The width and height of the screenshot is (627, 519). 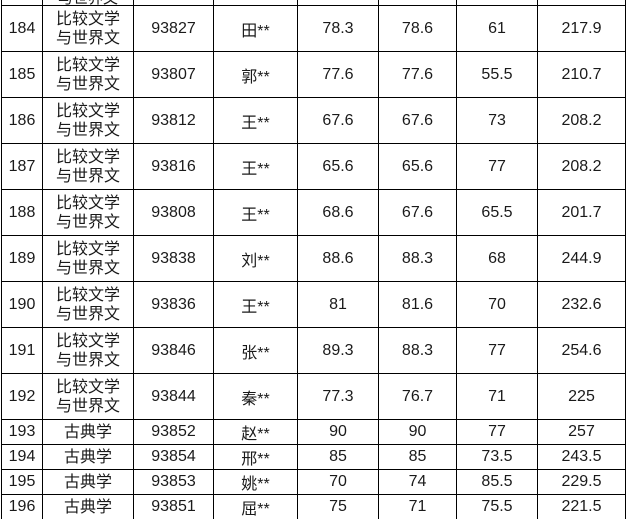 I want to click on cell-score-1: 75, so click(x=338, y=506).